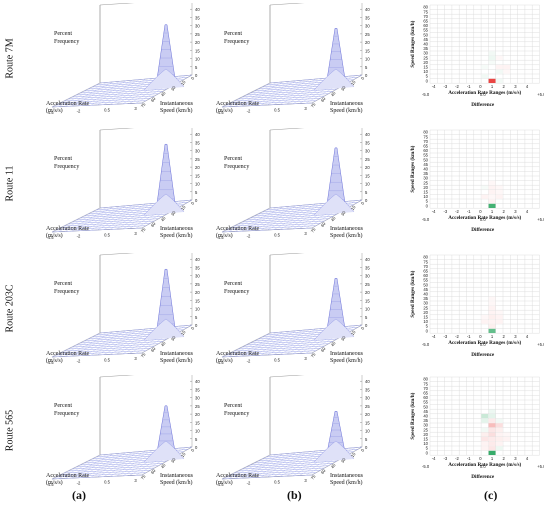  Describe the element at coordinates (197, 253) in the screenshot. I see `z-tick-label: 45` at that location.